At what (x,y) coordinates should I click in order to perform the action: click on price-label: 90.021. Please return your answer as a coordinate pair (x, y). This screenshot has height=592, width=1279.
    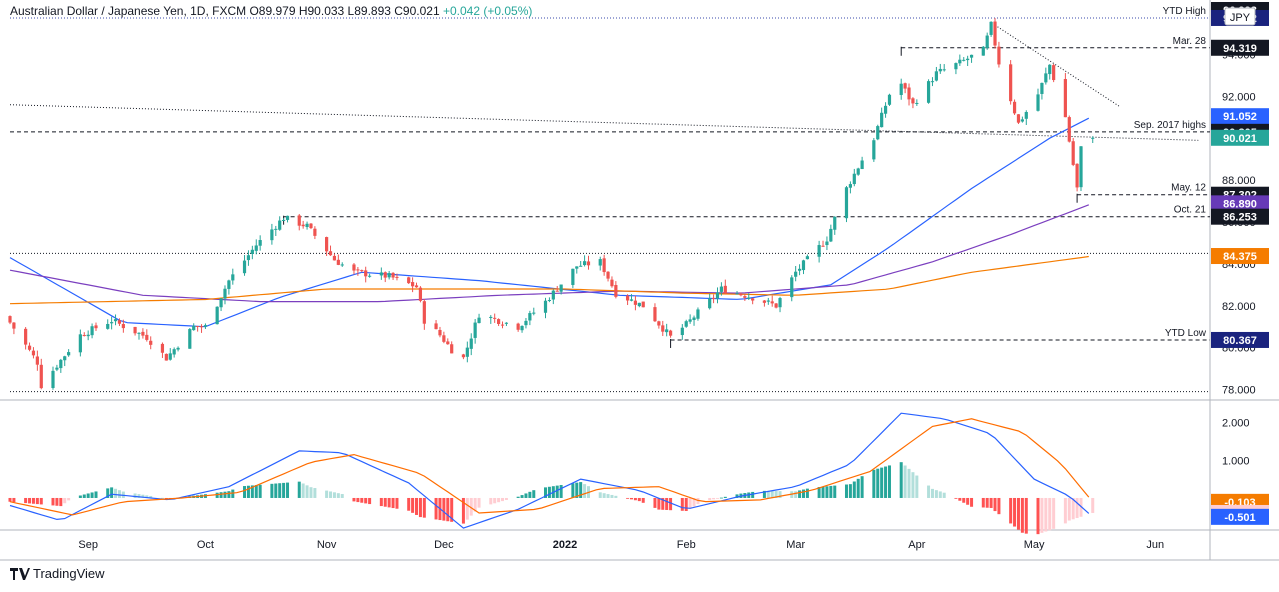
    Looking at the image, I should click on (1240, 139).